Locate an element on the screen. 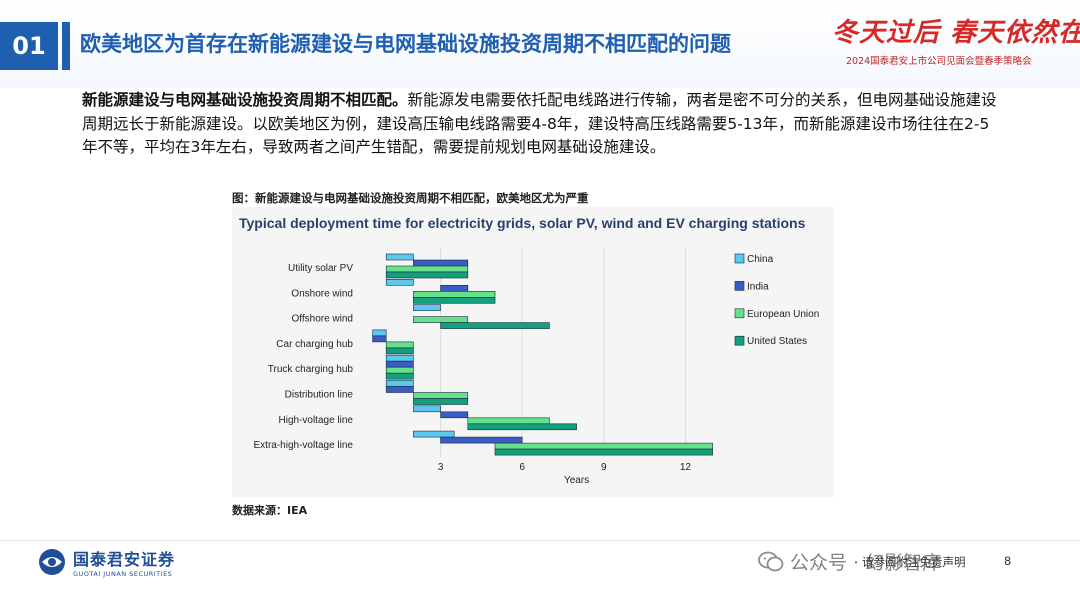 This screenshot has height=608, width=1080. company-logo: 国泰君安证券 GUOTAI JUNAN SECURITIES is located at coordinates (106, 562).